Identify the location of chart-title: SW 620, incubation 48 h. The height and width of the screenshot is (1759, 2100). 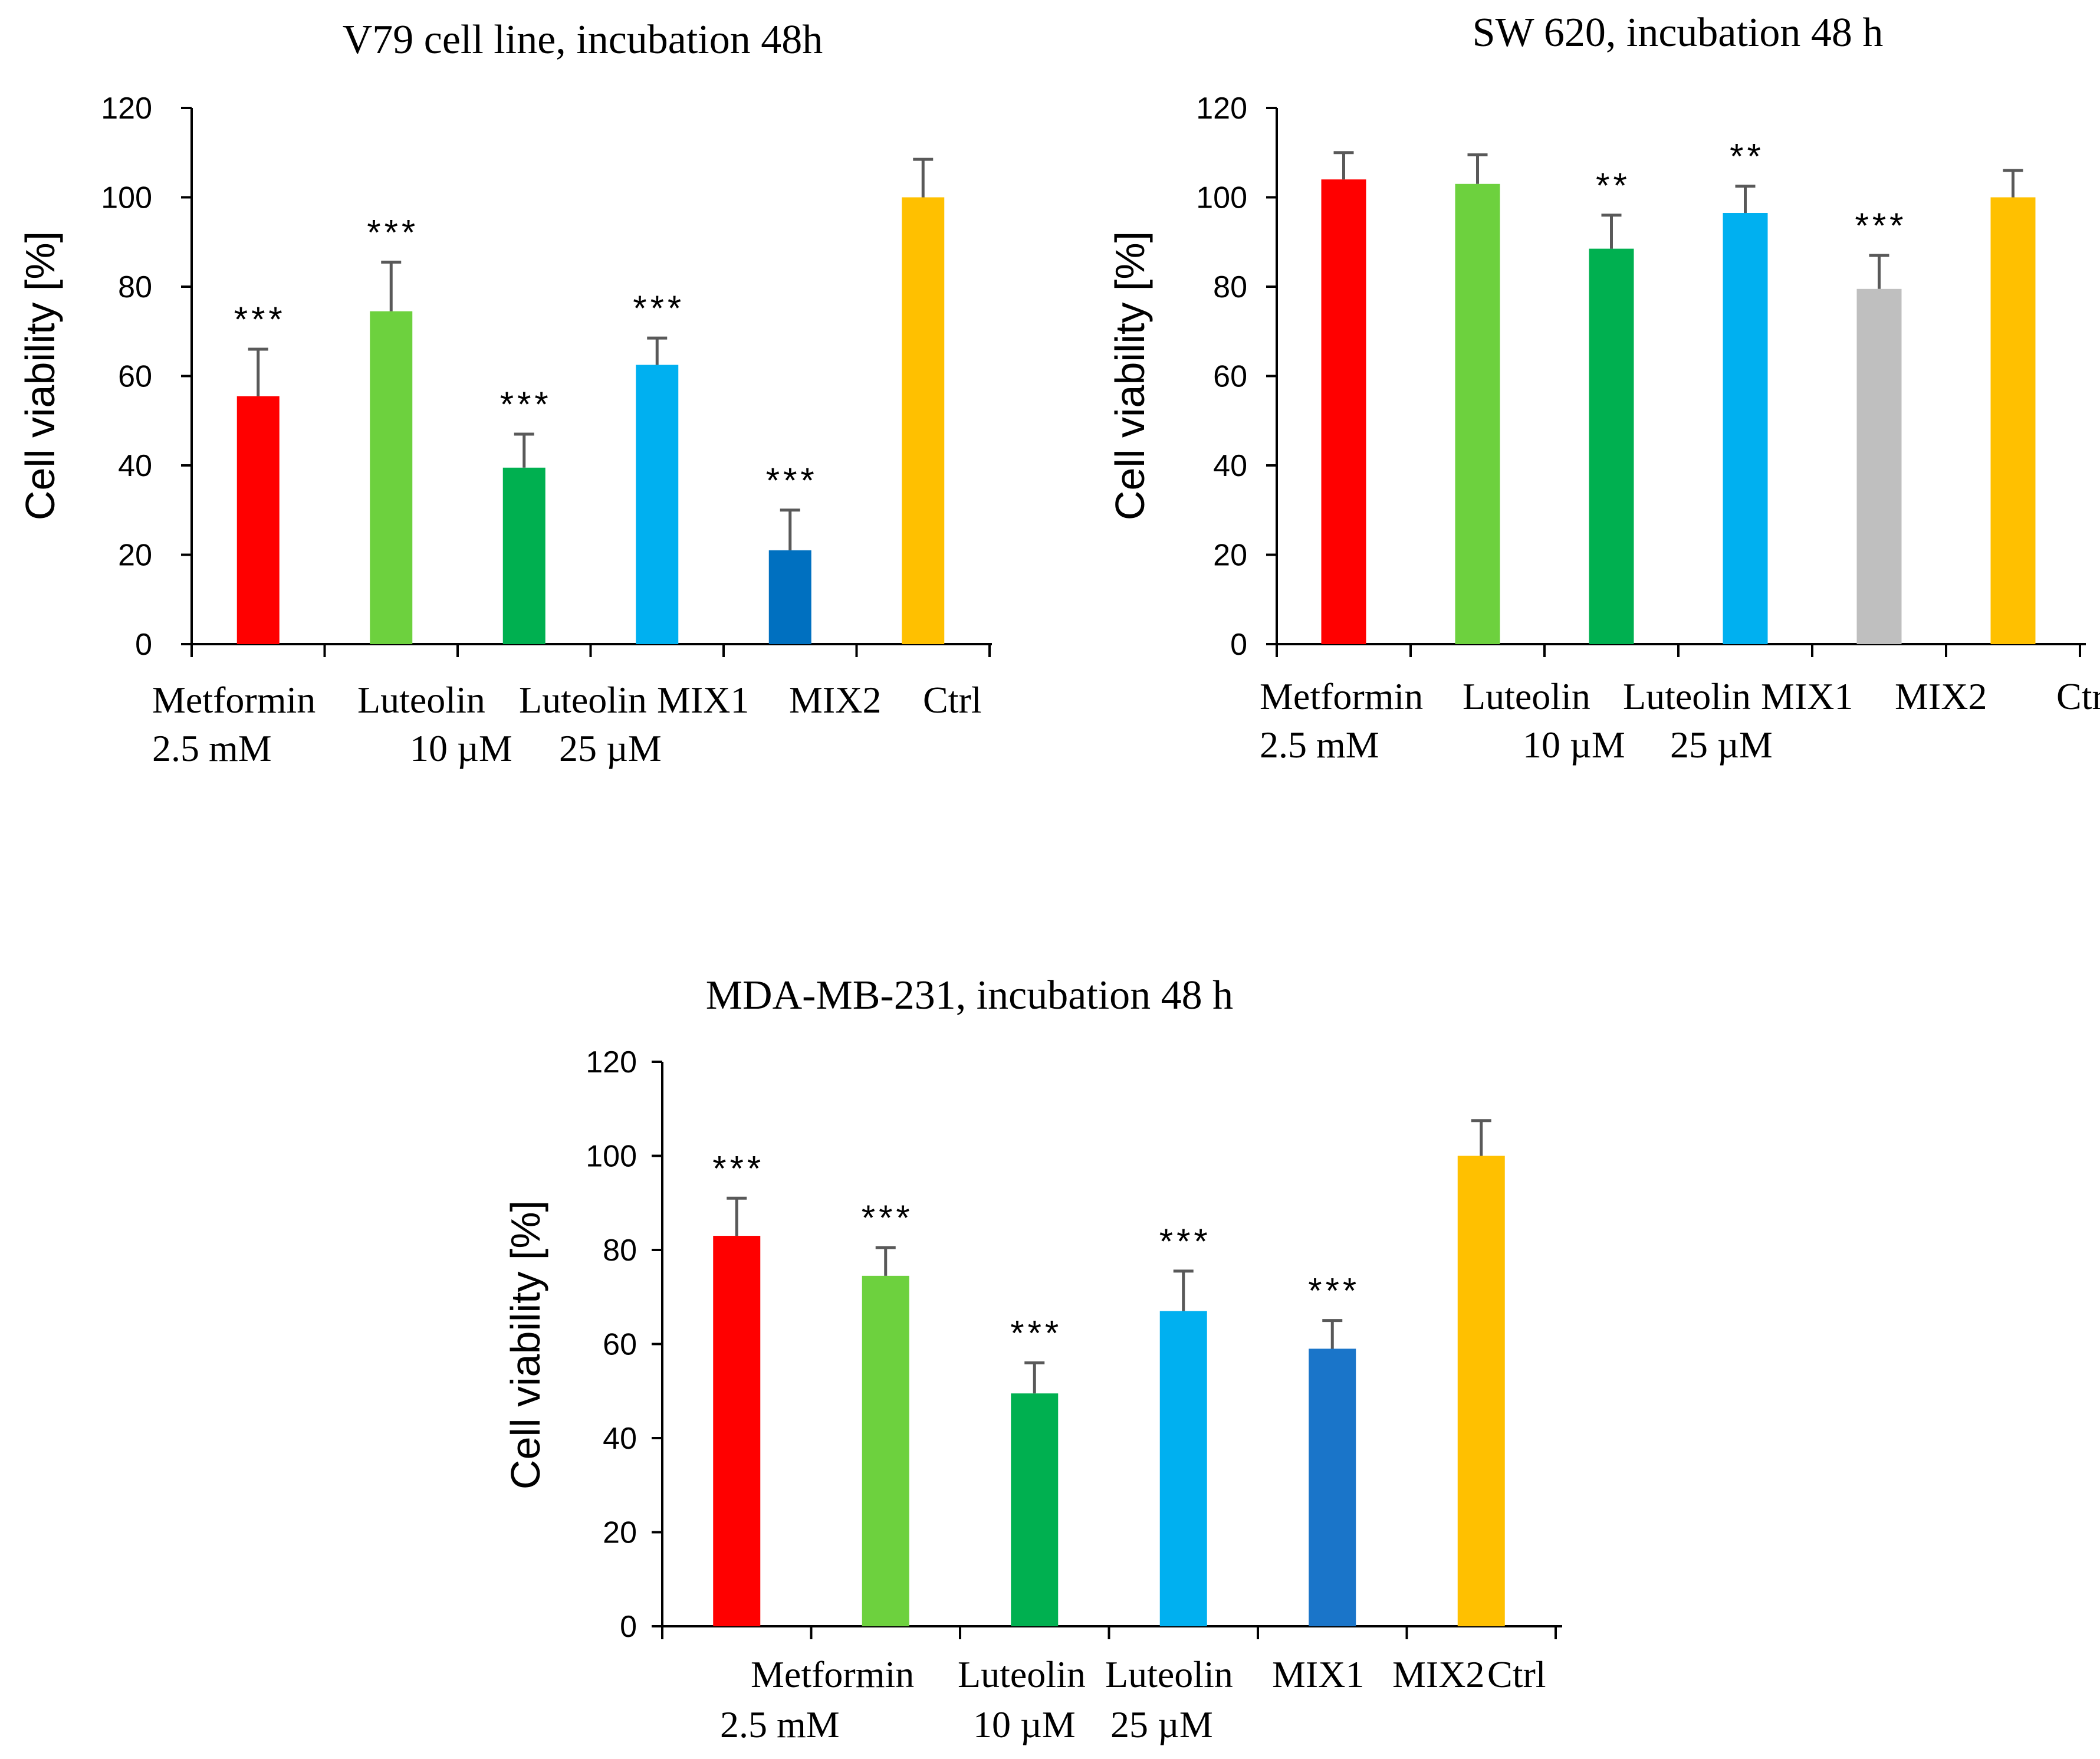
(1678, 32).